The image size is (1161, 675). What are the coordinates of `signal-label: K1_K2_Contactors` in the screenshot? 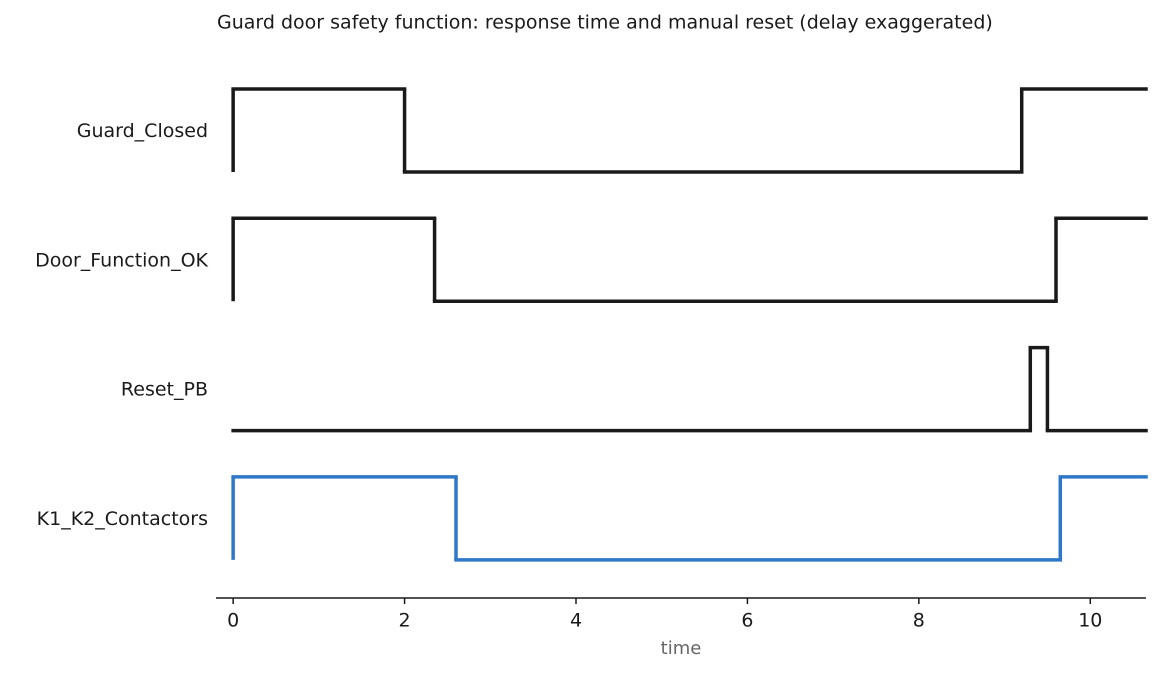 It's located at (122, 519).